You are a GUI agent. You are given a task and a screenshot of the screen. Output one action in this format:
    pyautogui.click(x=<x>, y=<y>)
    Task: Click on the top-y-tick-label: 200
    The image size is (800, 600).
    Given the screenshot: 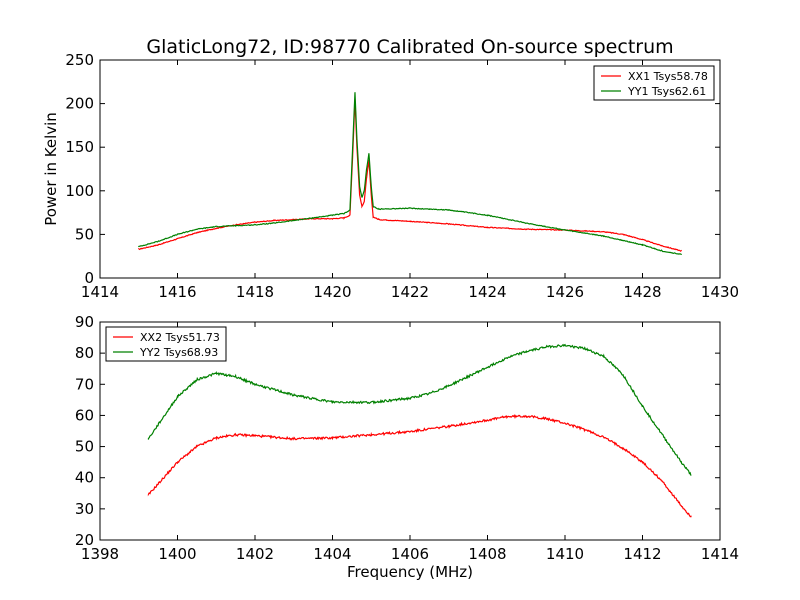 What is the action you would take?
    pyautogui.click(x=79, y=104)
    